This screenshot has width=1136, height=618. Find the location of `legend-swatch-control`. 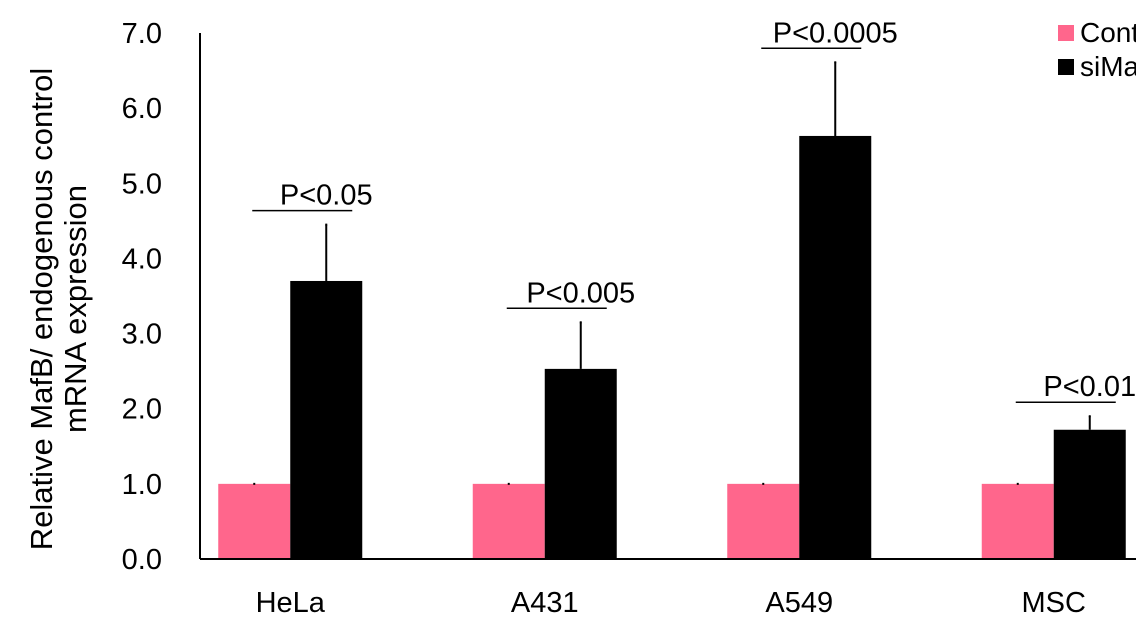

legend-swatch-control is located at coordinates (1066, 33).